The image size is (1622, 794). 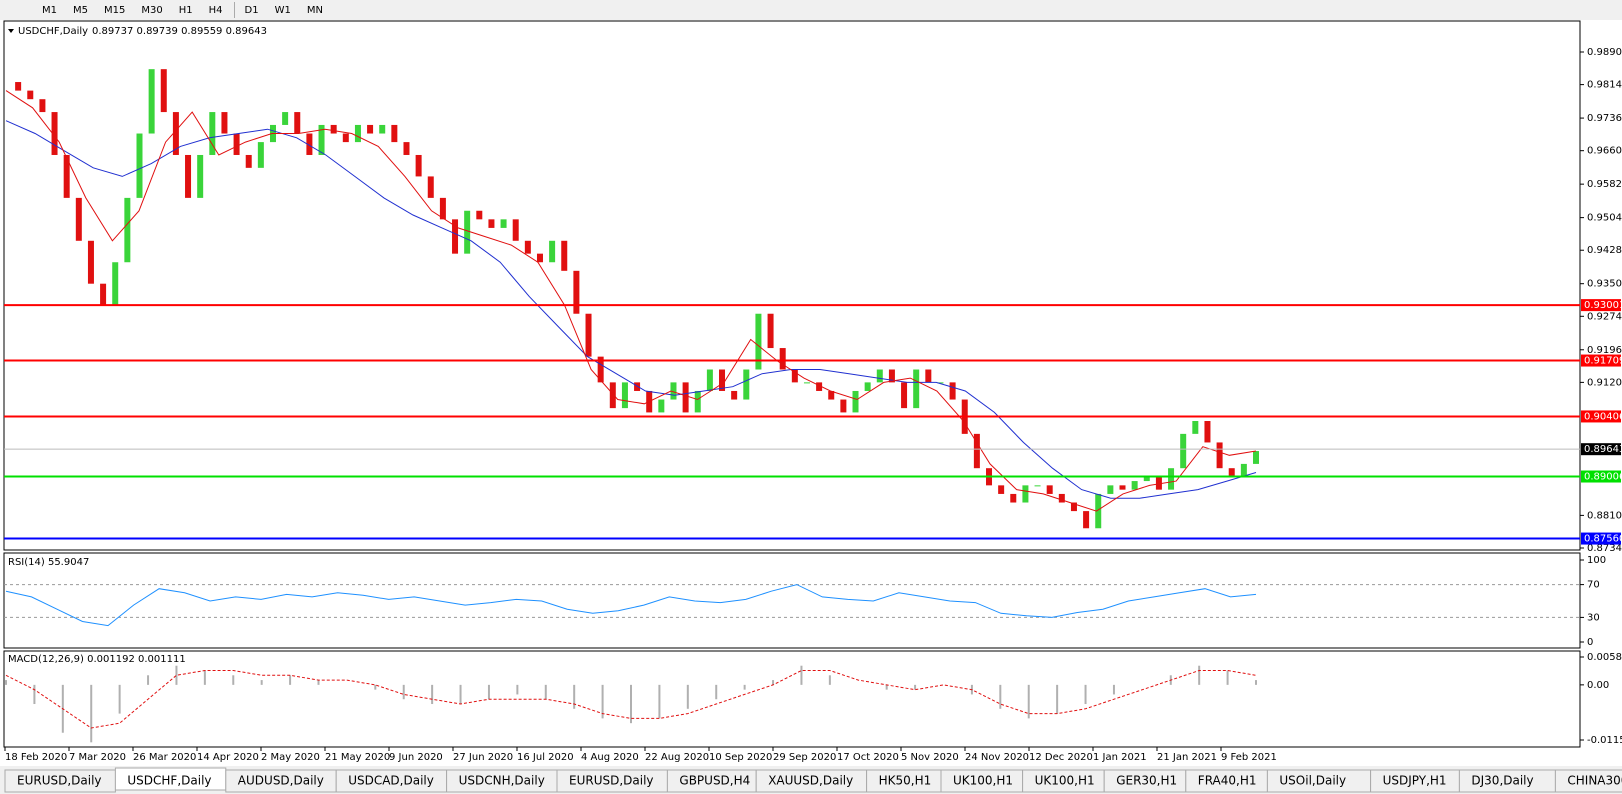 I want to click on x-tick-label: 21 May 2020, so click(x=357, y=757).